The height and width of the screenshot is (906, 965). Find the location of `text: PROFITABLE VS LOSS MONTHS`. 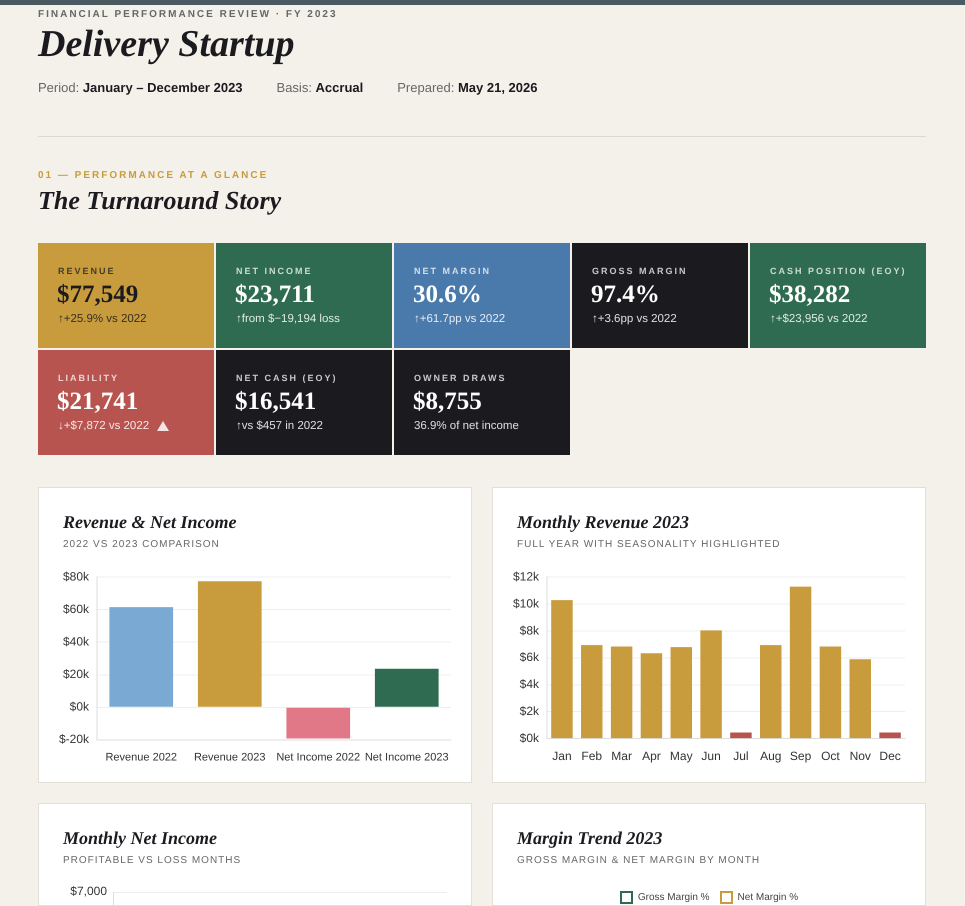

text: PROFITABLE VS LOSS MONTHS is located at coordinates (152, 860).